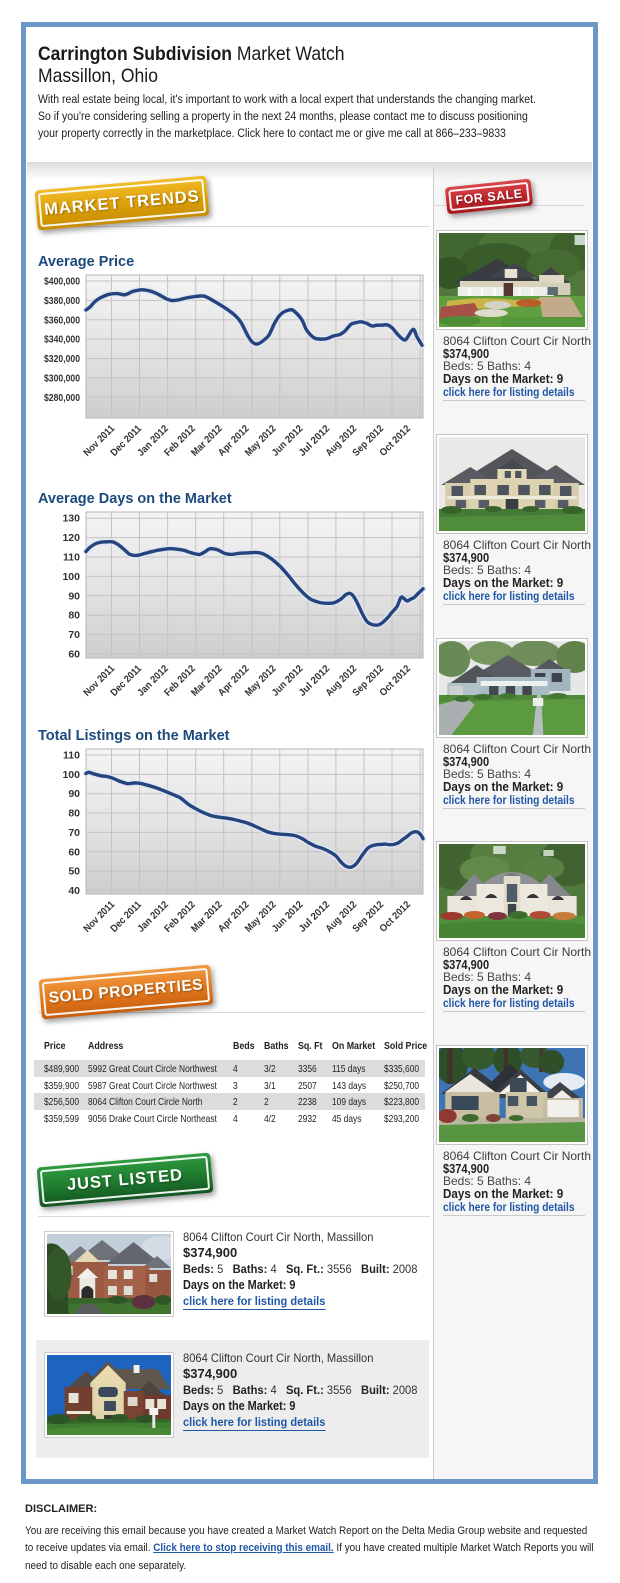 This screenshot has width=620, height=1583. I want to click on svg-text: $360,000, so click(62, 320).